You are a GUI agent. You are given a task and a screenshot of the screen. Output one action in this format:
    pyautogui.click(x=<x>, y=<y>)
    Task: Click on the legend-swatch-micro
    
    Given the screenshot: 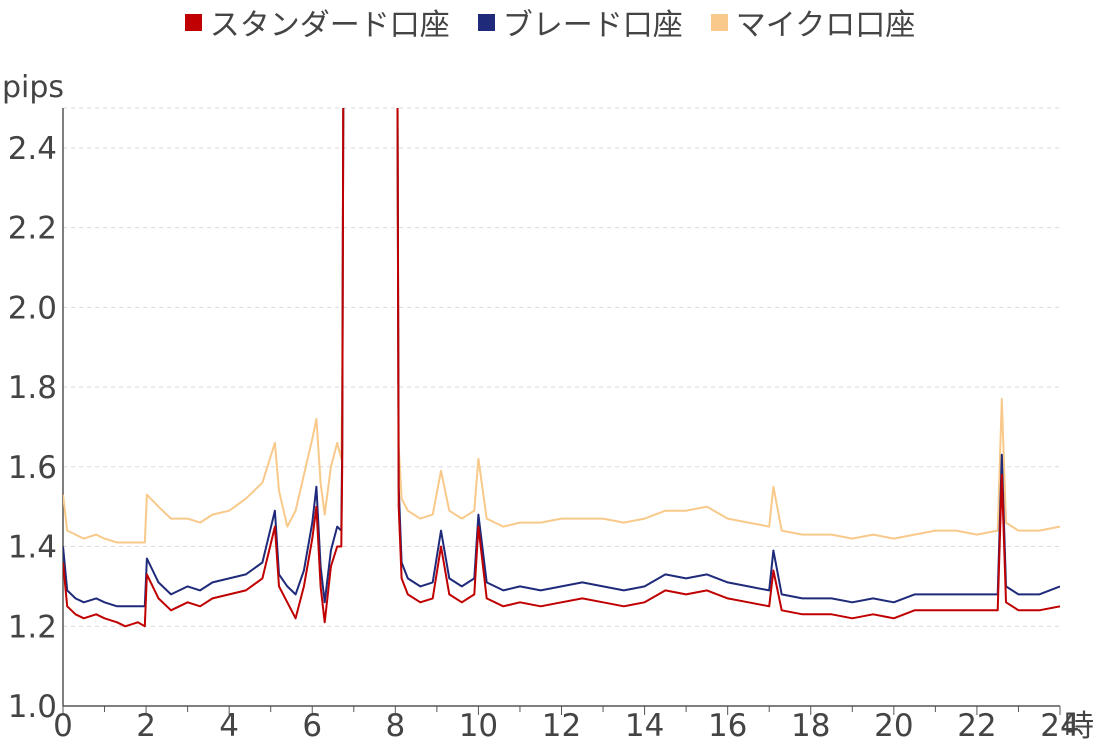 What is the action you would take?
    pyautogui.click(x=719, y=22)
    